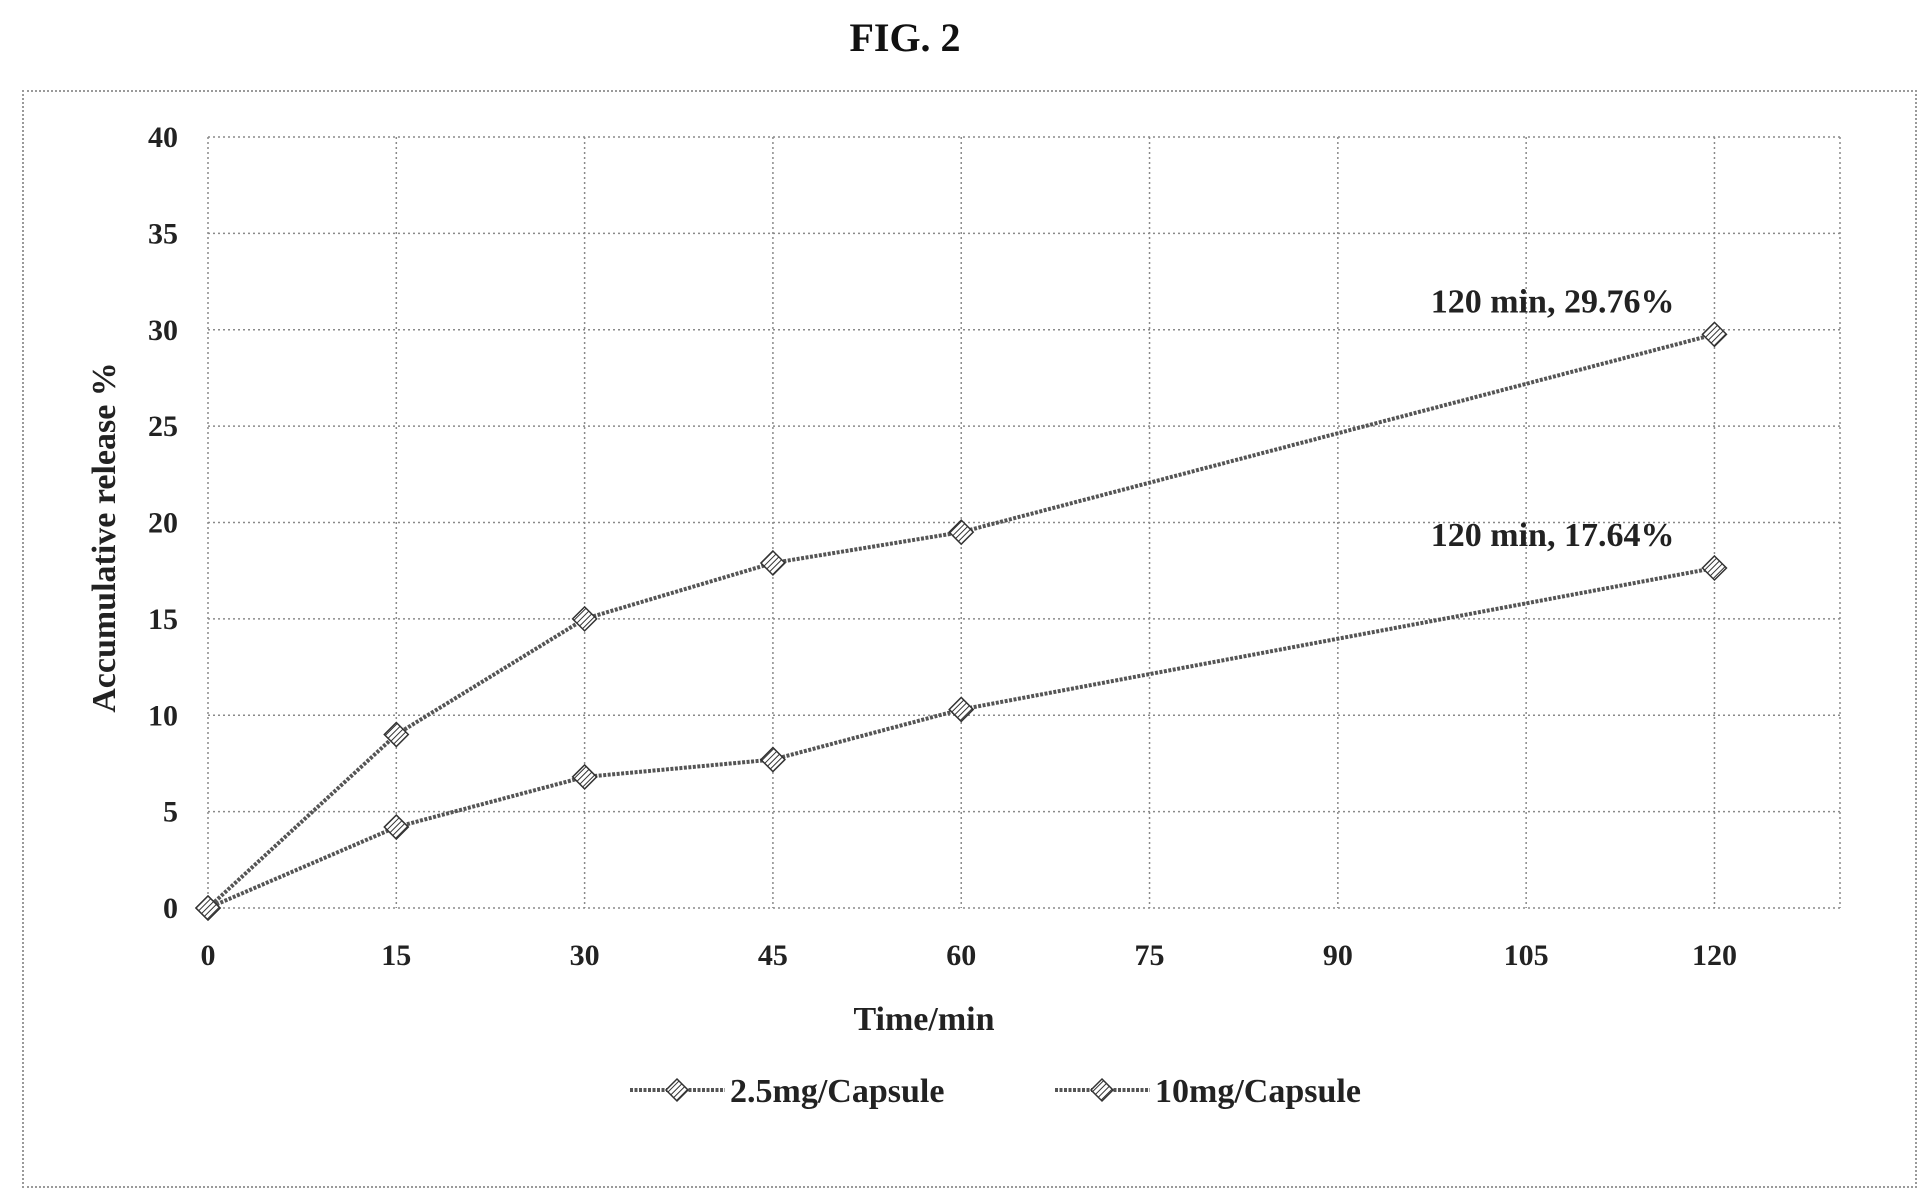  I want to click on y-tick-label-20: 20, so click(163, 523).